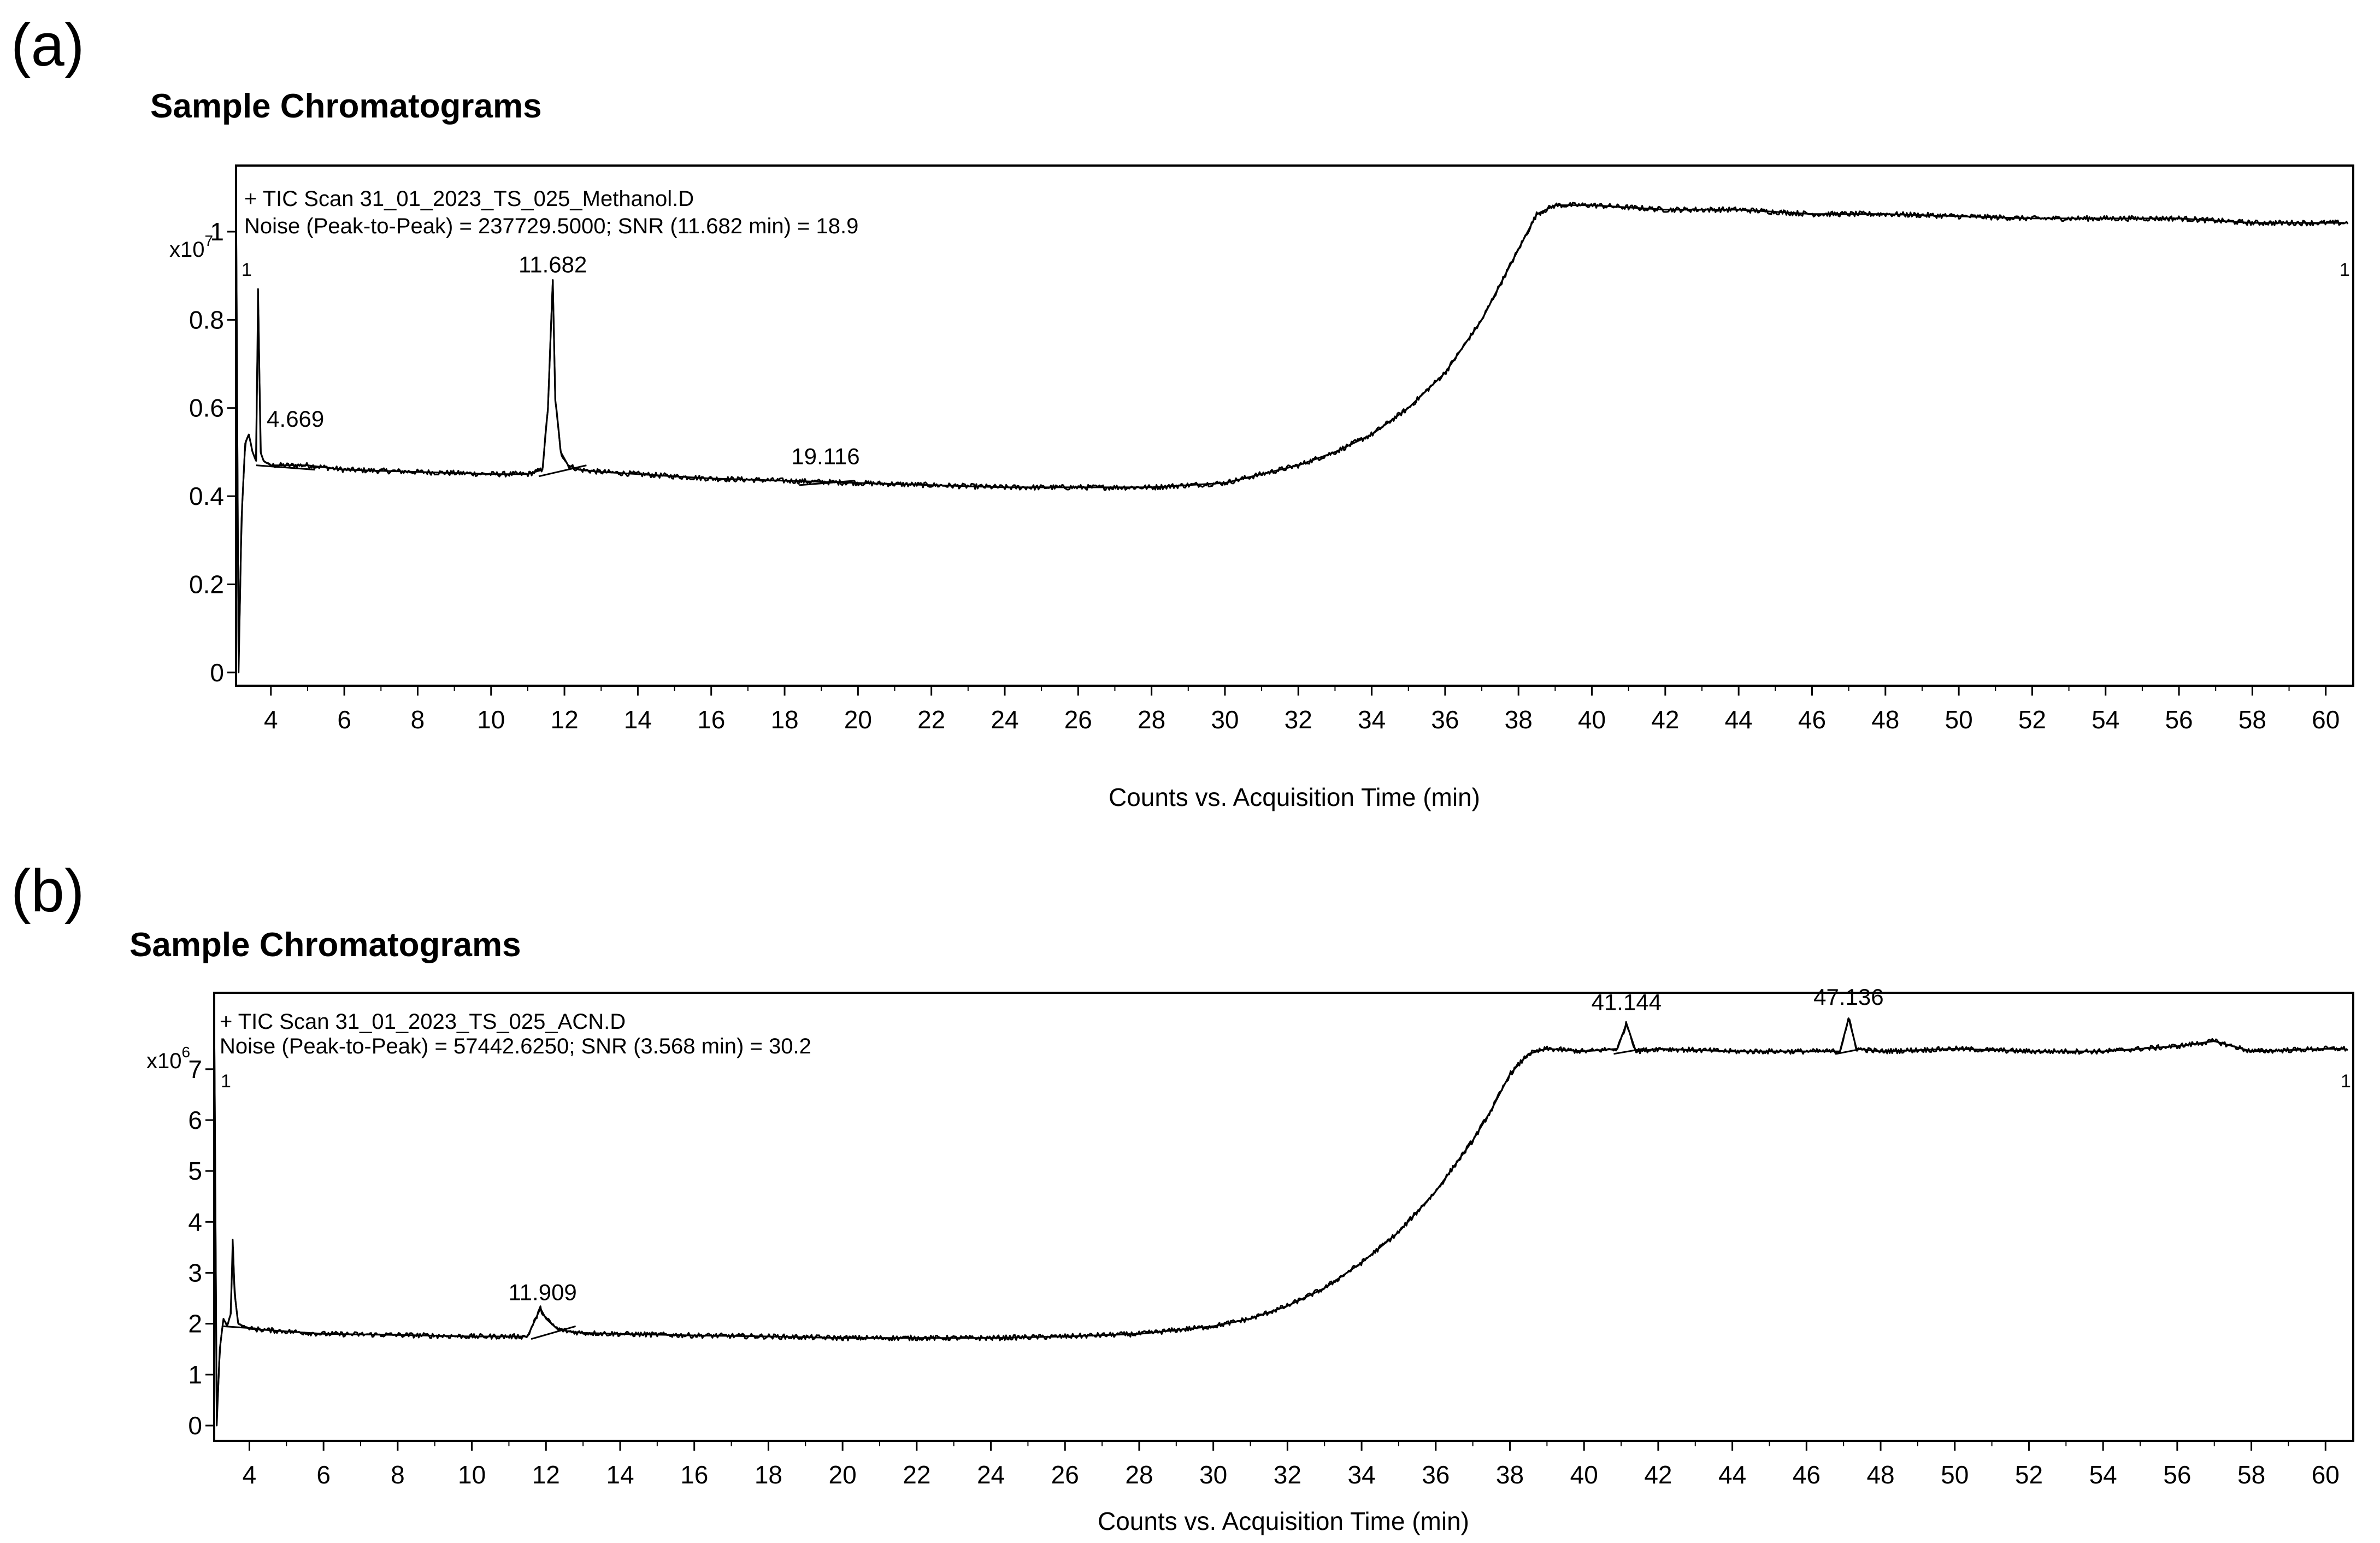 This screenshot has height=1543, width=2380. What do you see at coordinates (47, 45) in the screenshot?
I see `panel-label: (a)` at bounding box center [47, 45].